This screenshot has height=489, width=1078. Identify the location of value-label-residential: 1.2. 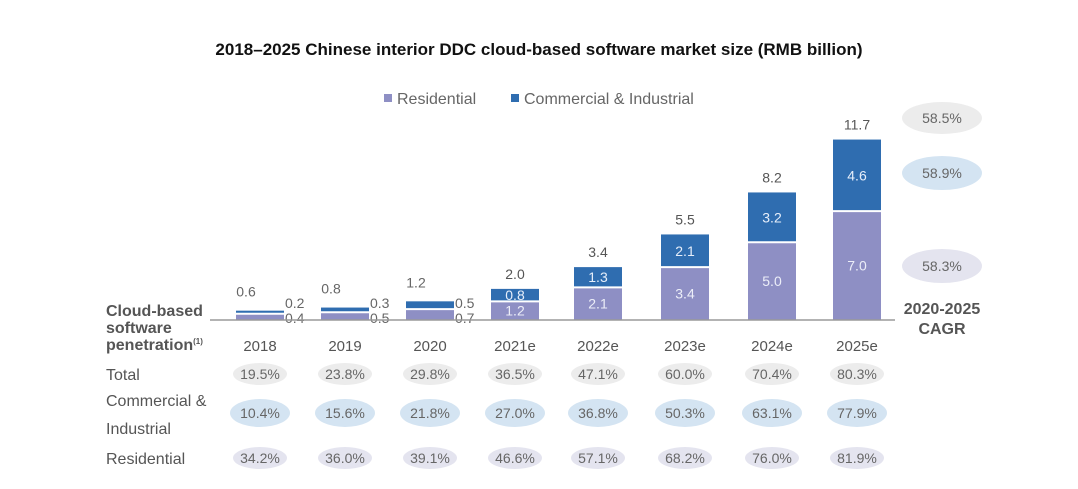
(515, 311).